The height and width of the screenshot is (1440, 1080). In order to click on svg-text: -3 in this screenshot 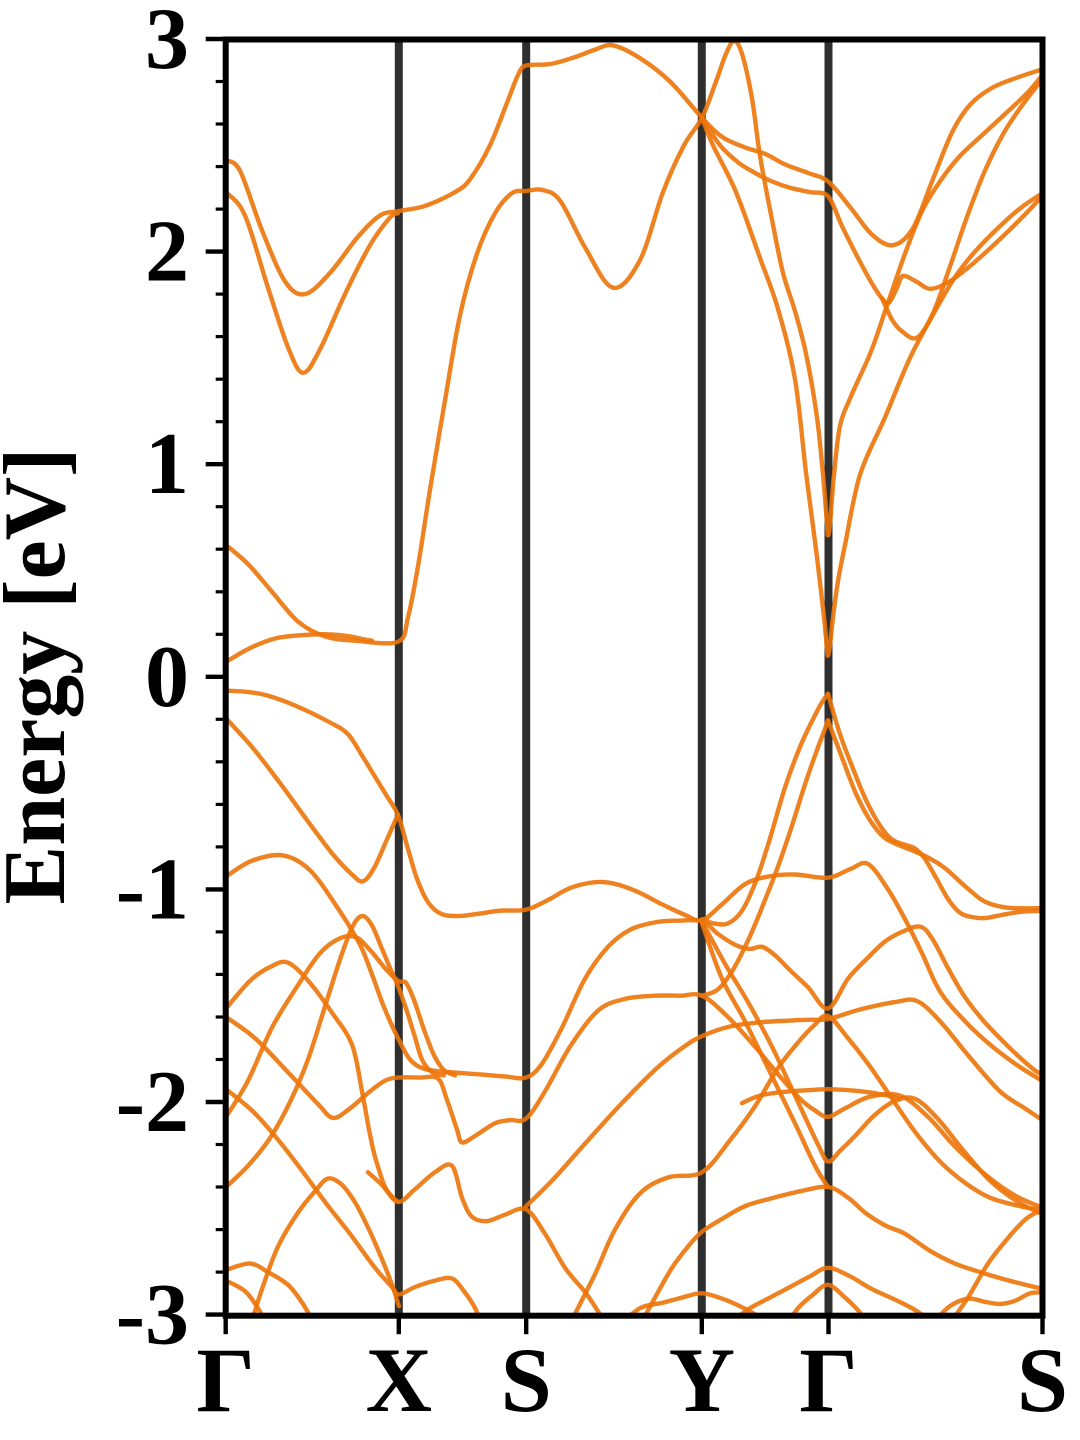, I will do `click(152, 1315)`.